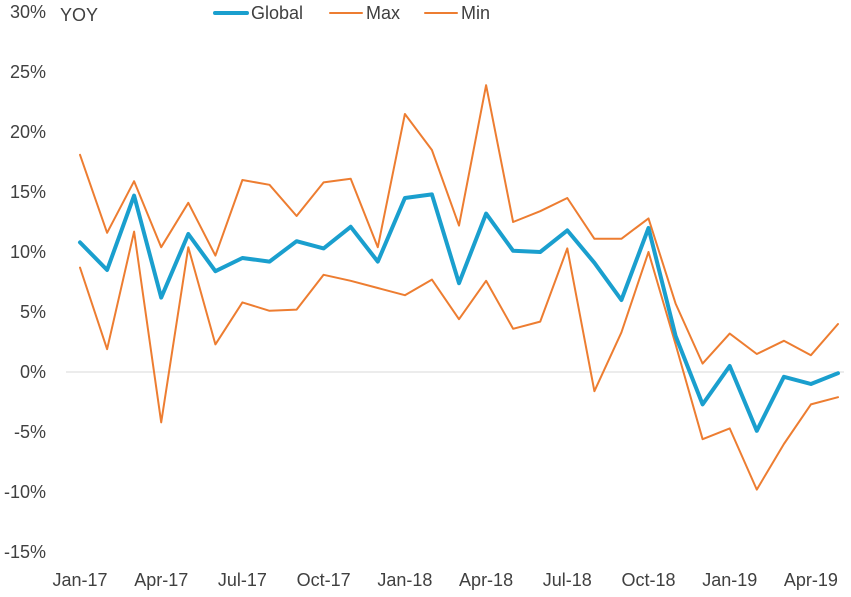 Image resolution: width=851 pixels, height=597 pixels. Describe the element at coordinates (351, 13) in the screenshot. I see `legend: Global Max Min` at that location.